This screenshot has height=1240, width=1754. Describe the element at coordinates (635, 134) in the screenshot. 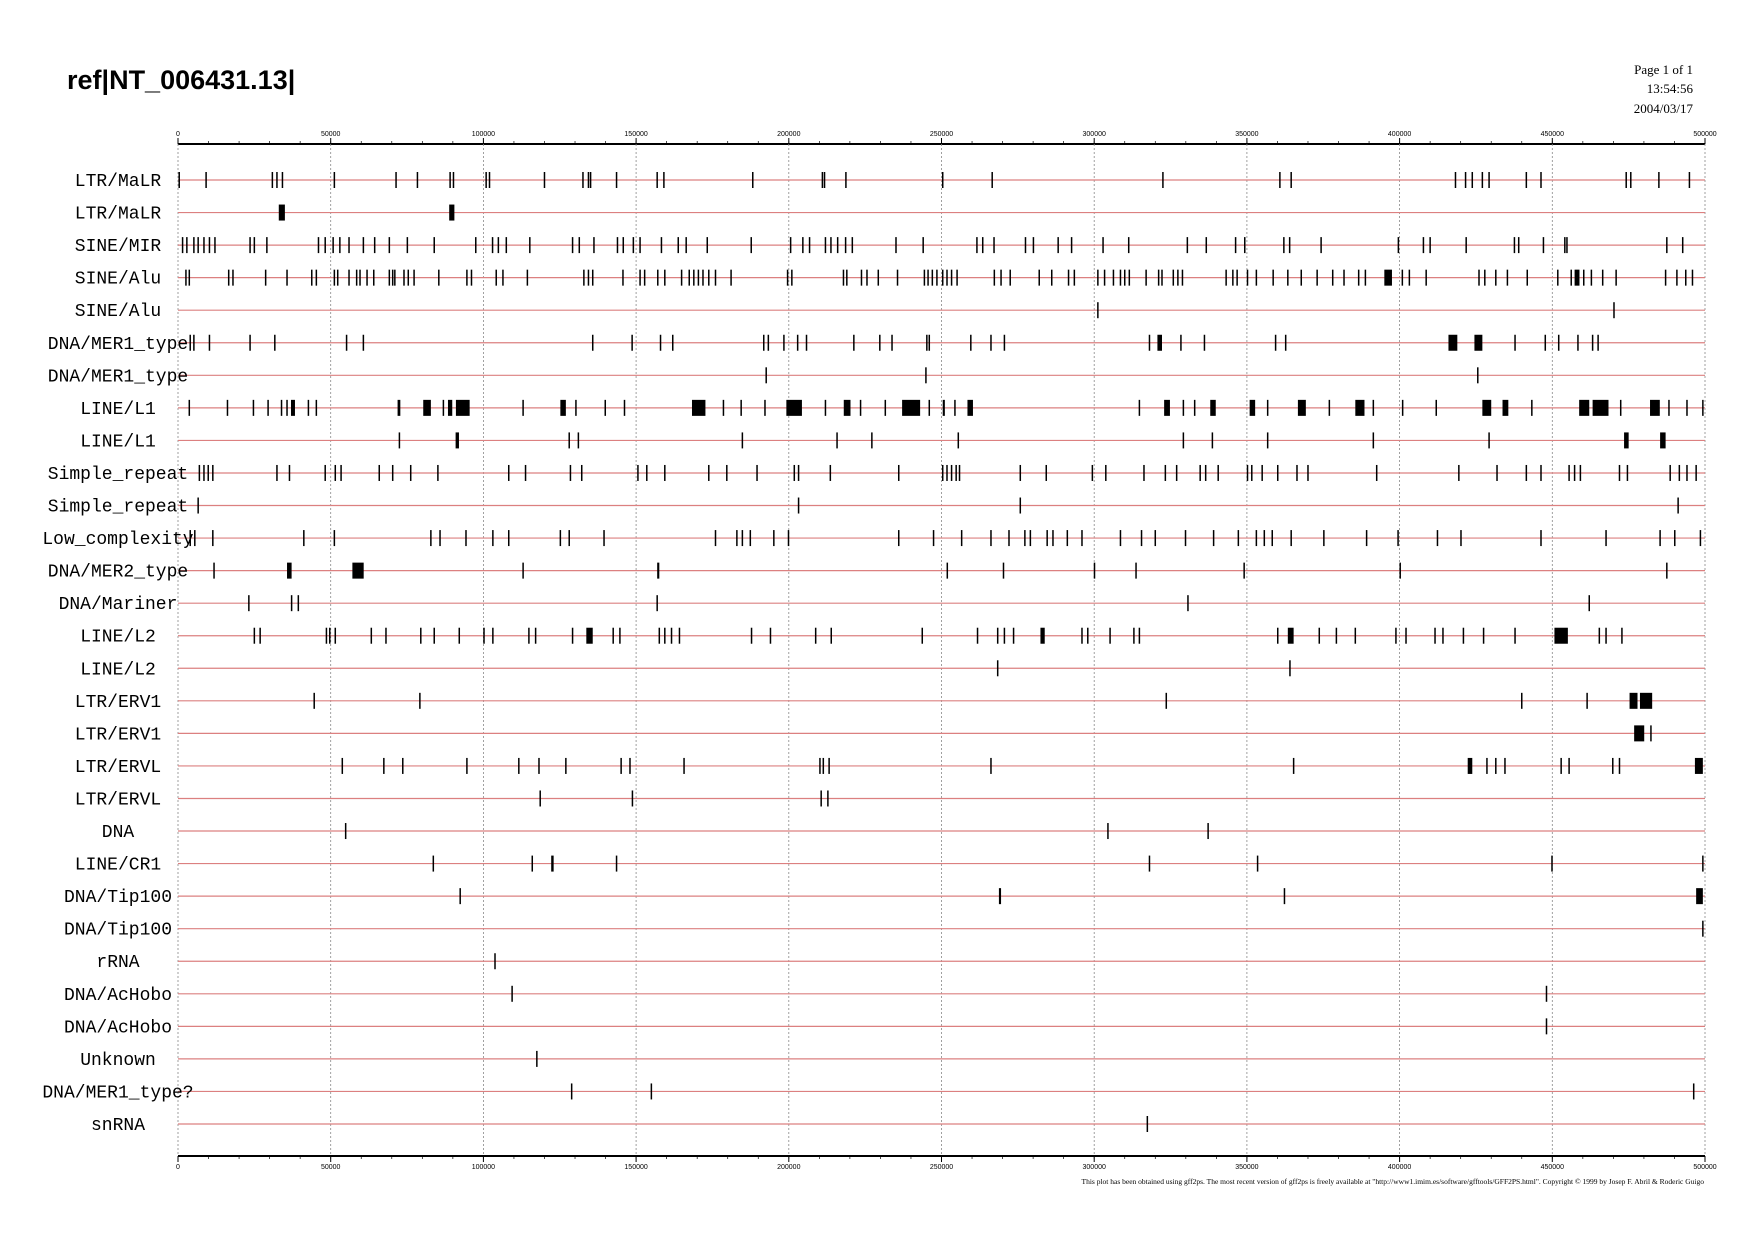

I see `x-tick-label: 150000` at that location.